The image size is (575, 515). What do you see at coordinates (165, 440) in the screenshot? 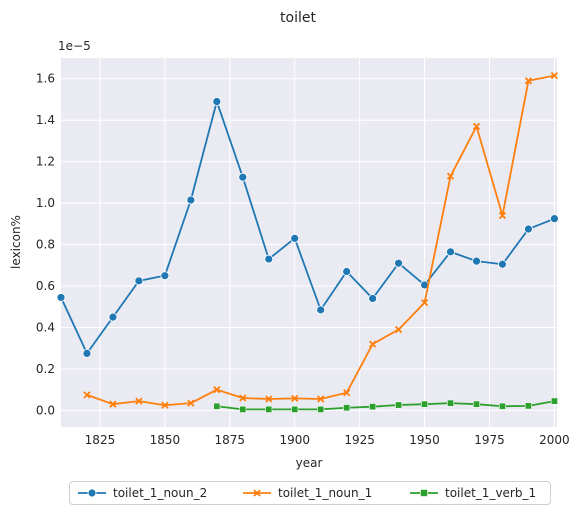
I see `x-tick-label: 1850` at bounding box center [165, 440].